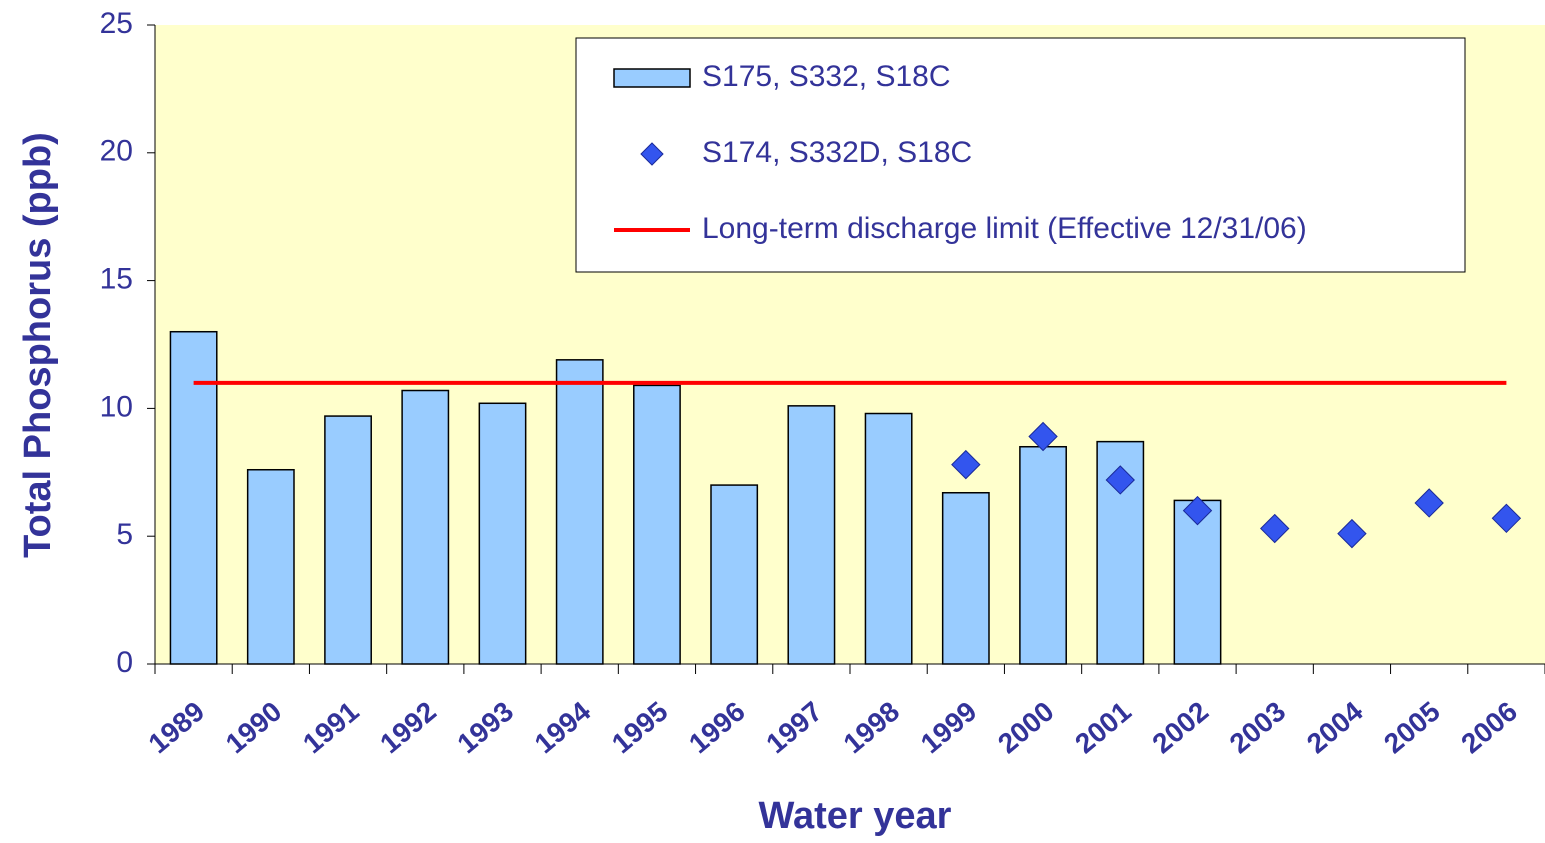 The width and height of the screenshot is (1545, 843). Describe the element at coordinates (717, 728) in the screenshot. I see `x-tick-label: 1996` at that location.